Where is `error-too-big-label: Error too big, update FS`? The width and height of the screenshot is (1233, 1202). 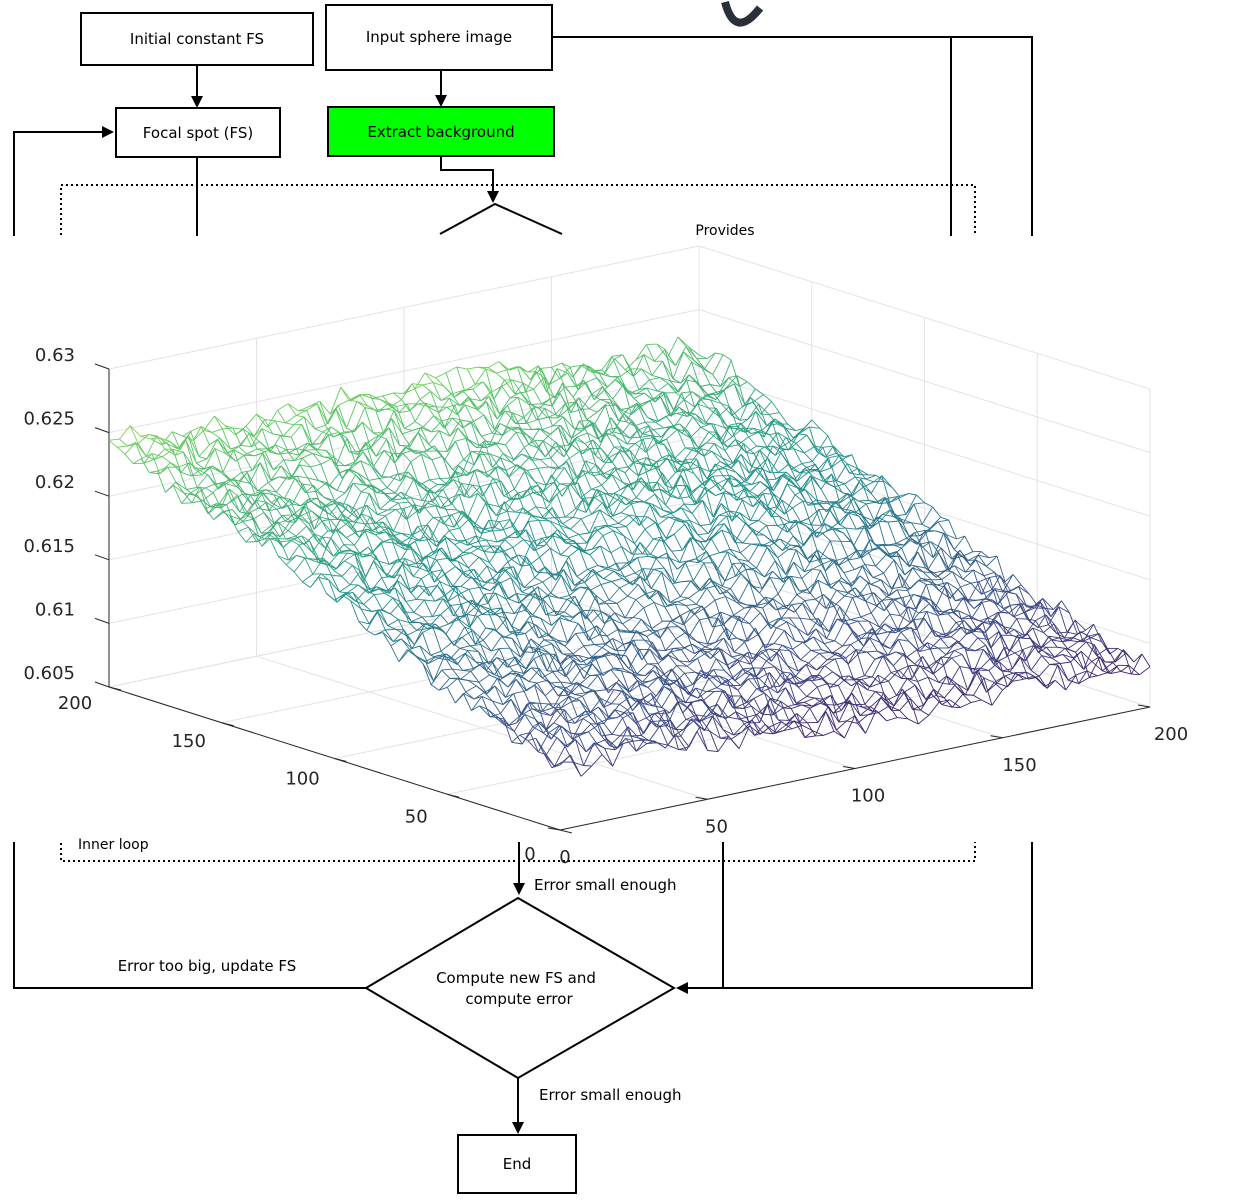
error-too-big-label: Error too big, update FS is located at coordinates (207, 966).